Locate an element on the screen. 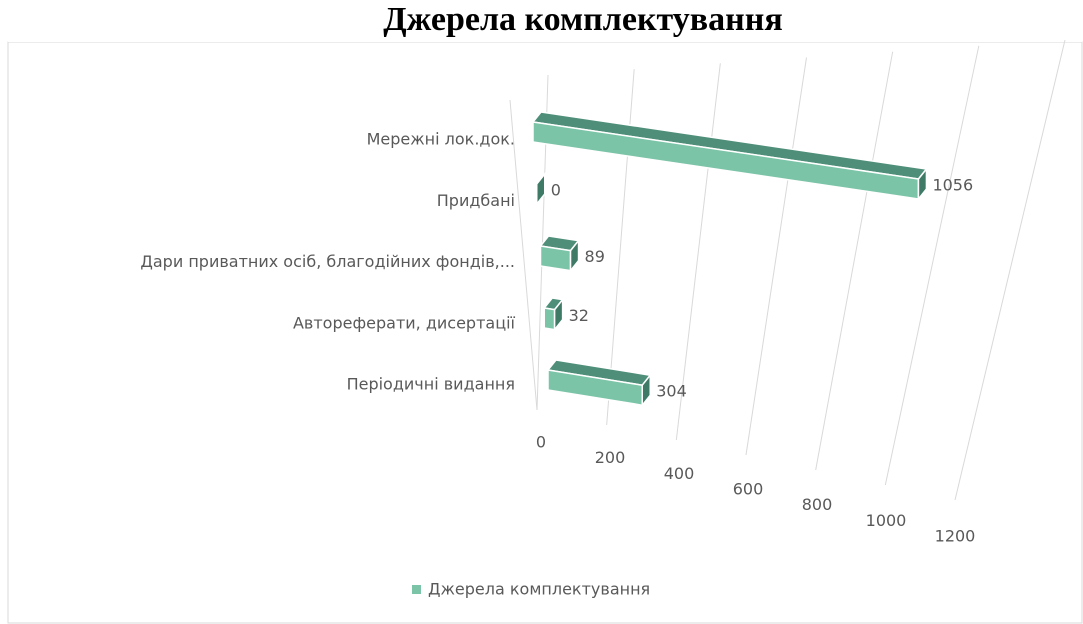 This screenshot has width=1083, height=624. chart-title: Джерела комплектування is located at coordinates (582, 19).